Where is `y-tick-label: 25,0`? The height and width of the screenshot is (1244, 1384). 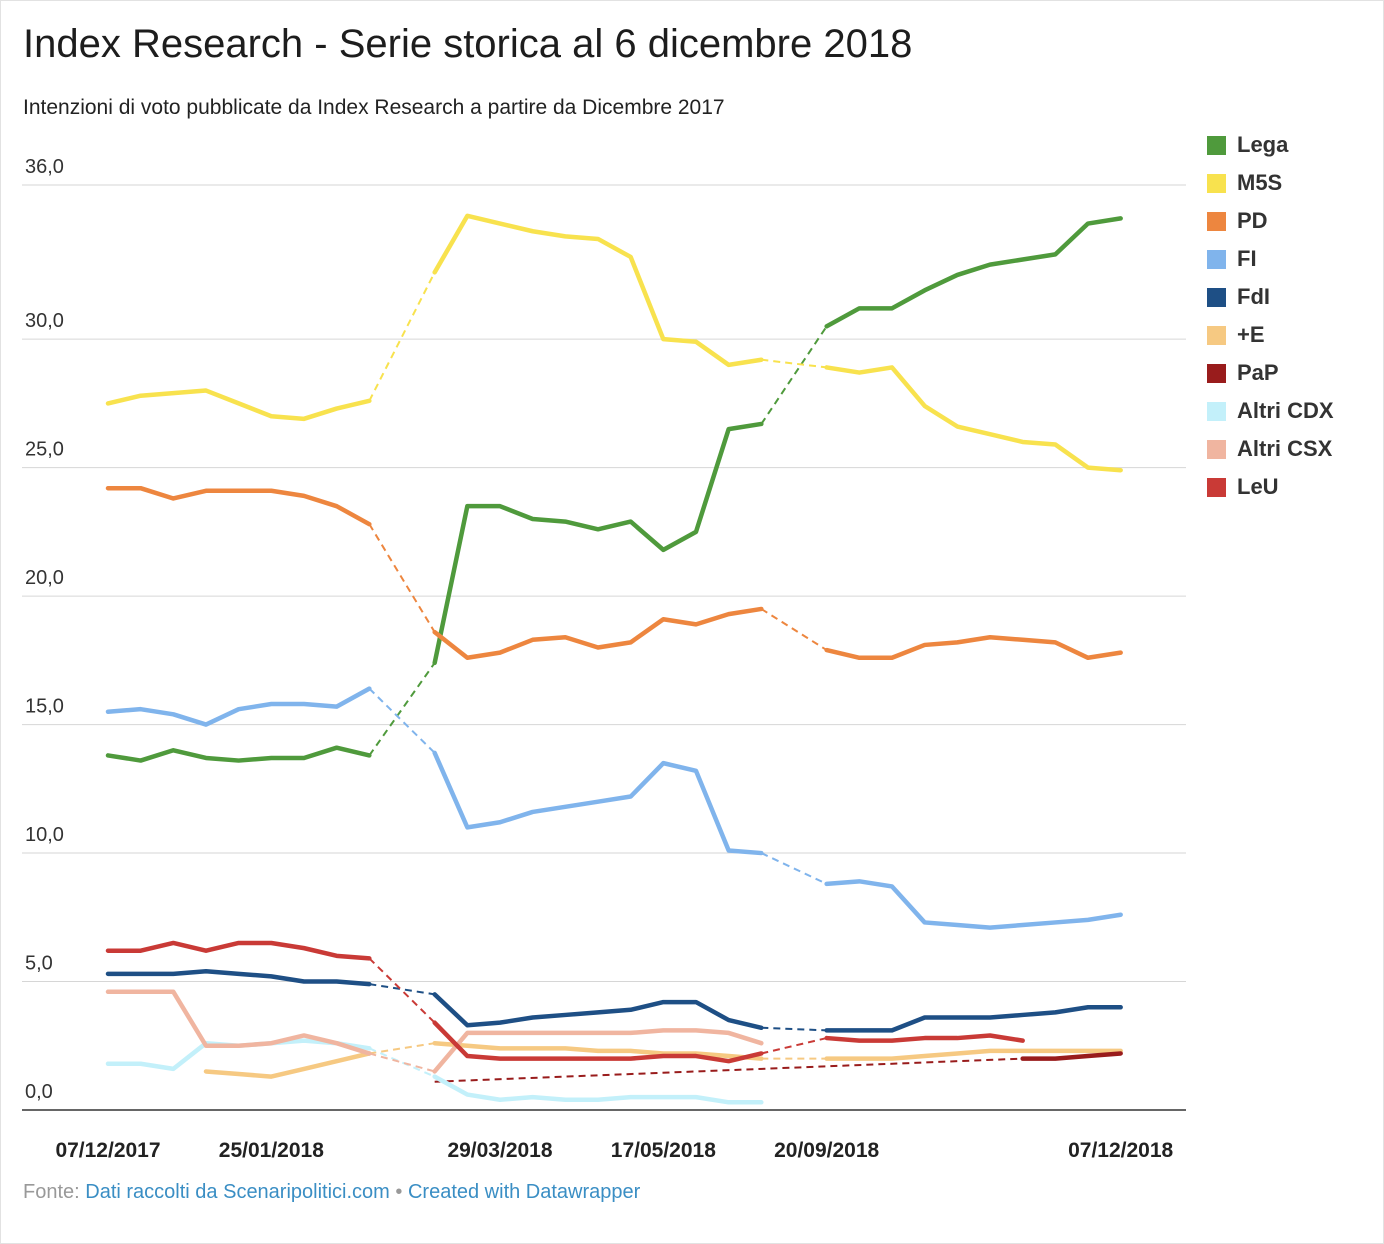 y-tick-label: 25,0 is located at coordinates (44, 450).